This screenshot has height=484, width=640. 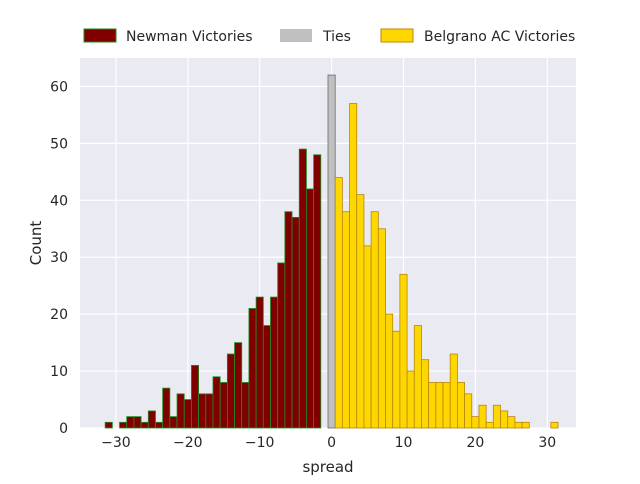 What do you see at coordinates (59, 87) in the screenshot?
I see `y-tick-label: 60` at bounding box center [59, 87].